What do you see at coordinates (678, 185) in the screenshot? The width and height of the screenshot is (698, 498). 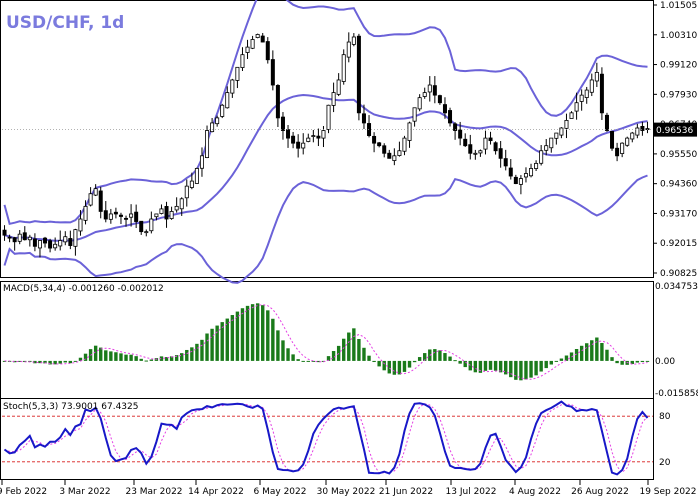 I see `price-tick-label: 0.94360` at bounding box center [678, 185].